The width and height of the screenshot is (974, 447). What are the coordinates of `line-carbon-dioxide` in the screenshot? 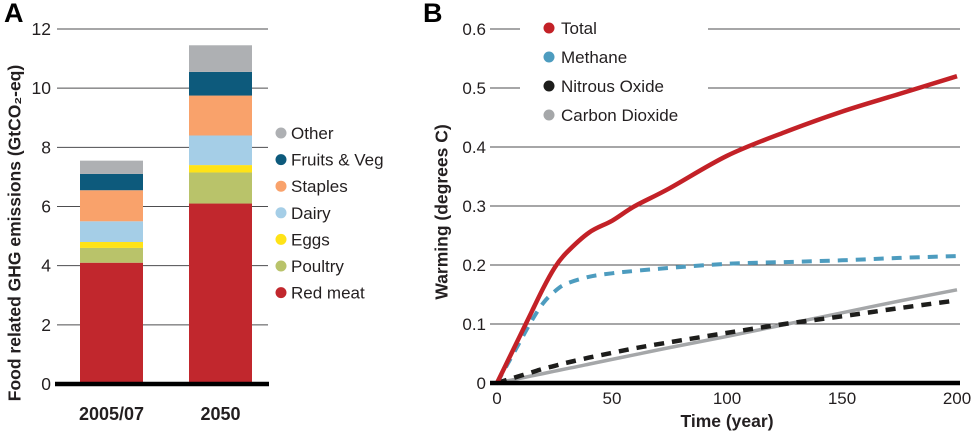 It's located at (727, 336).